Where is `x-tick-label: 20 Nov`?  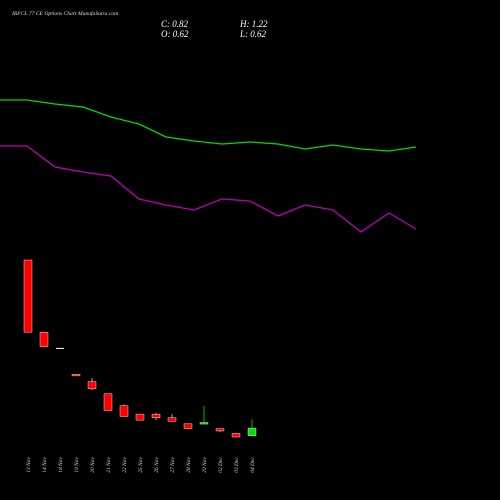
x-tick-label: 20 Nov is located at coordinates (93, 465).